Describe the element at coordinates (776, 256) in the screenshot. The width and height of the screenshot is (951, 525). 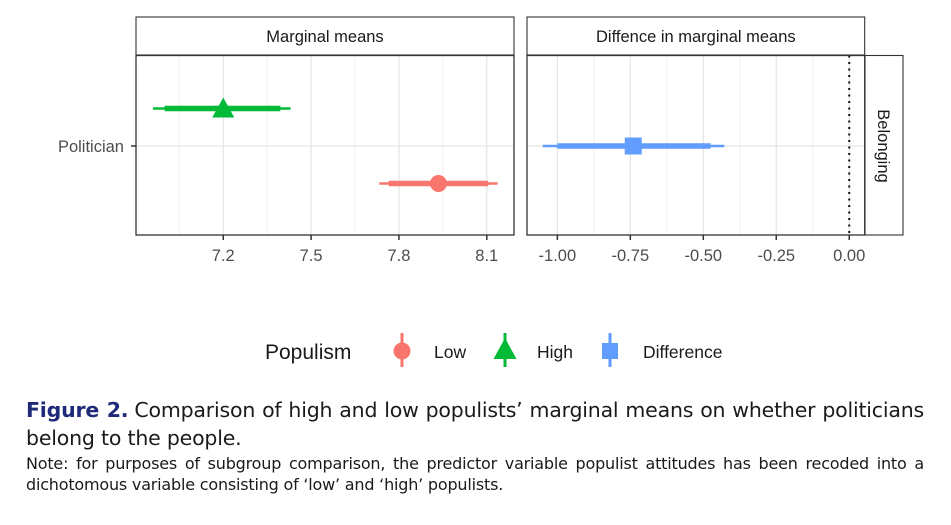
I see `x-tick-label: -0.25` at that location.